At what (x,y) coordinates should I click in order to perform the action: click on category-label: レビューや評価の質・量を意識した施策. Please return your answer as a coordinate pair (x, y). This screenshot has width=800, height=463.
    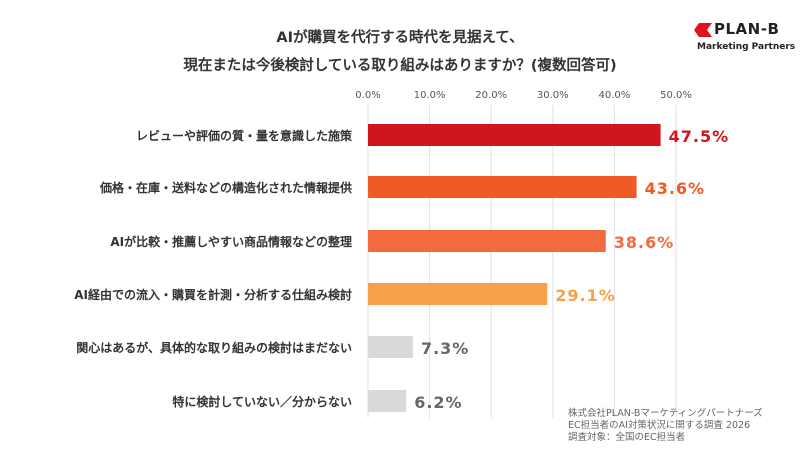
    Looking at the image, I should click on (244, 135).